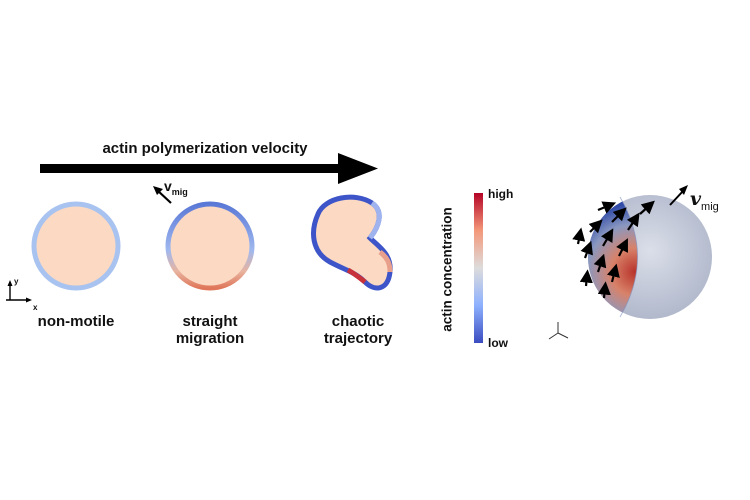  I want to click on colorbar-title: actin concentration, so click(447, 269).